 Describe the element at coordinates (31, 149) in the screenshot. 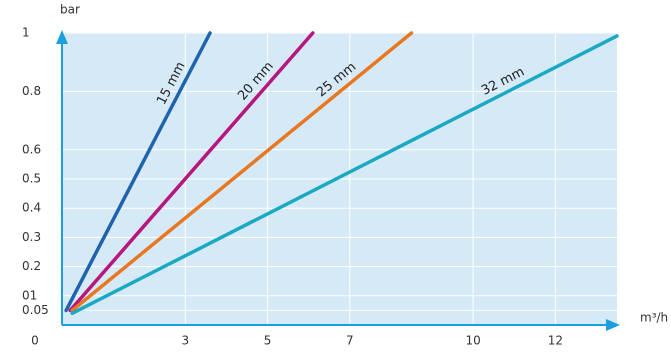

I see `y-tick-label: 0.6` at that location.